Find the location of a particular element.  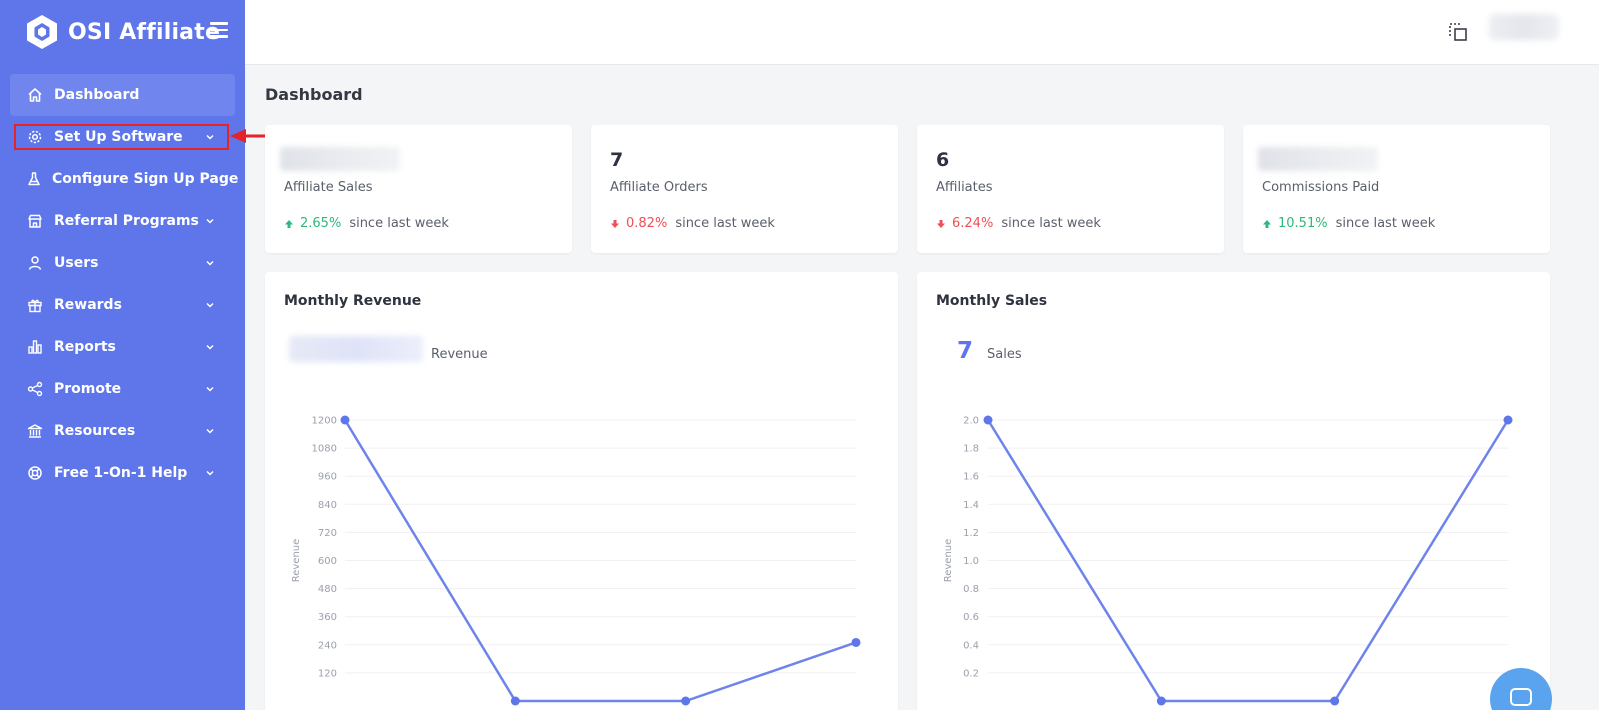

brand: OSI Affiliate is located at coordinates (122, 32).